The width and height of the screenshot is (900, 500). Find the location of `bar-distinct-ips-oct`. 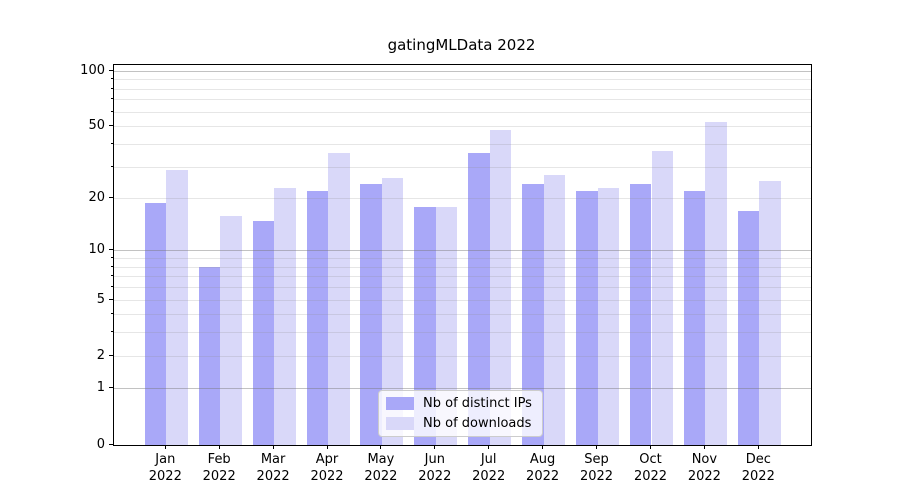

bar-distinct-ips-oct is located at coordinates (640, 314).